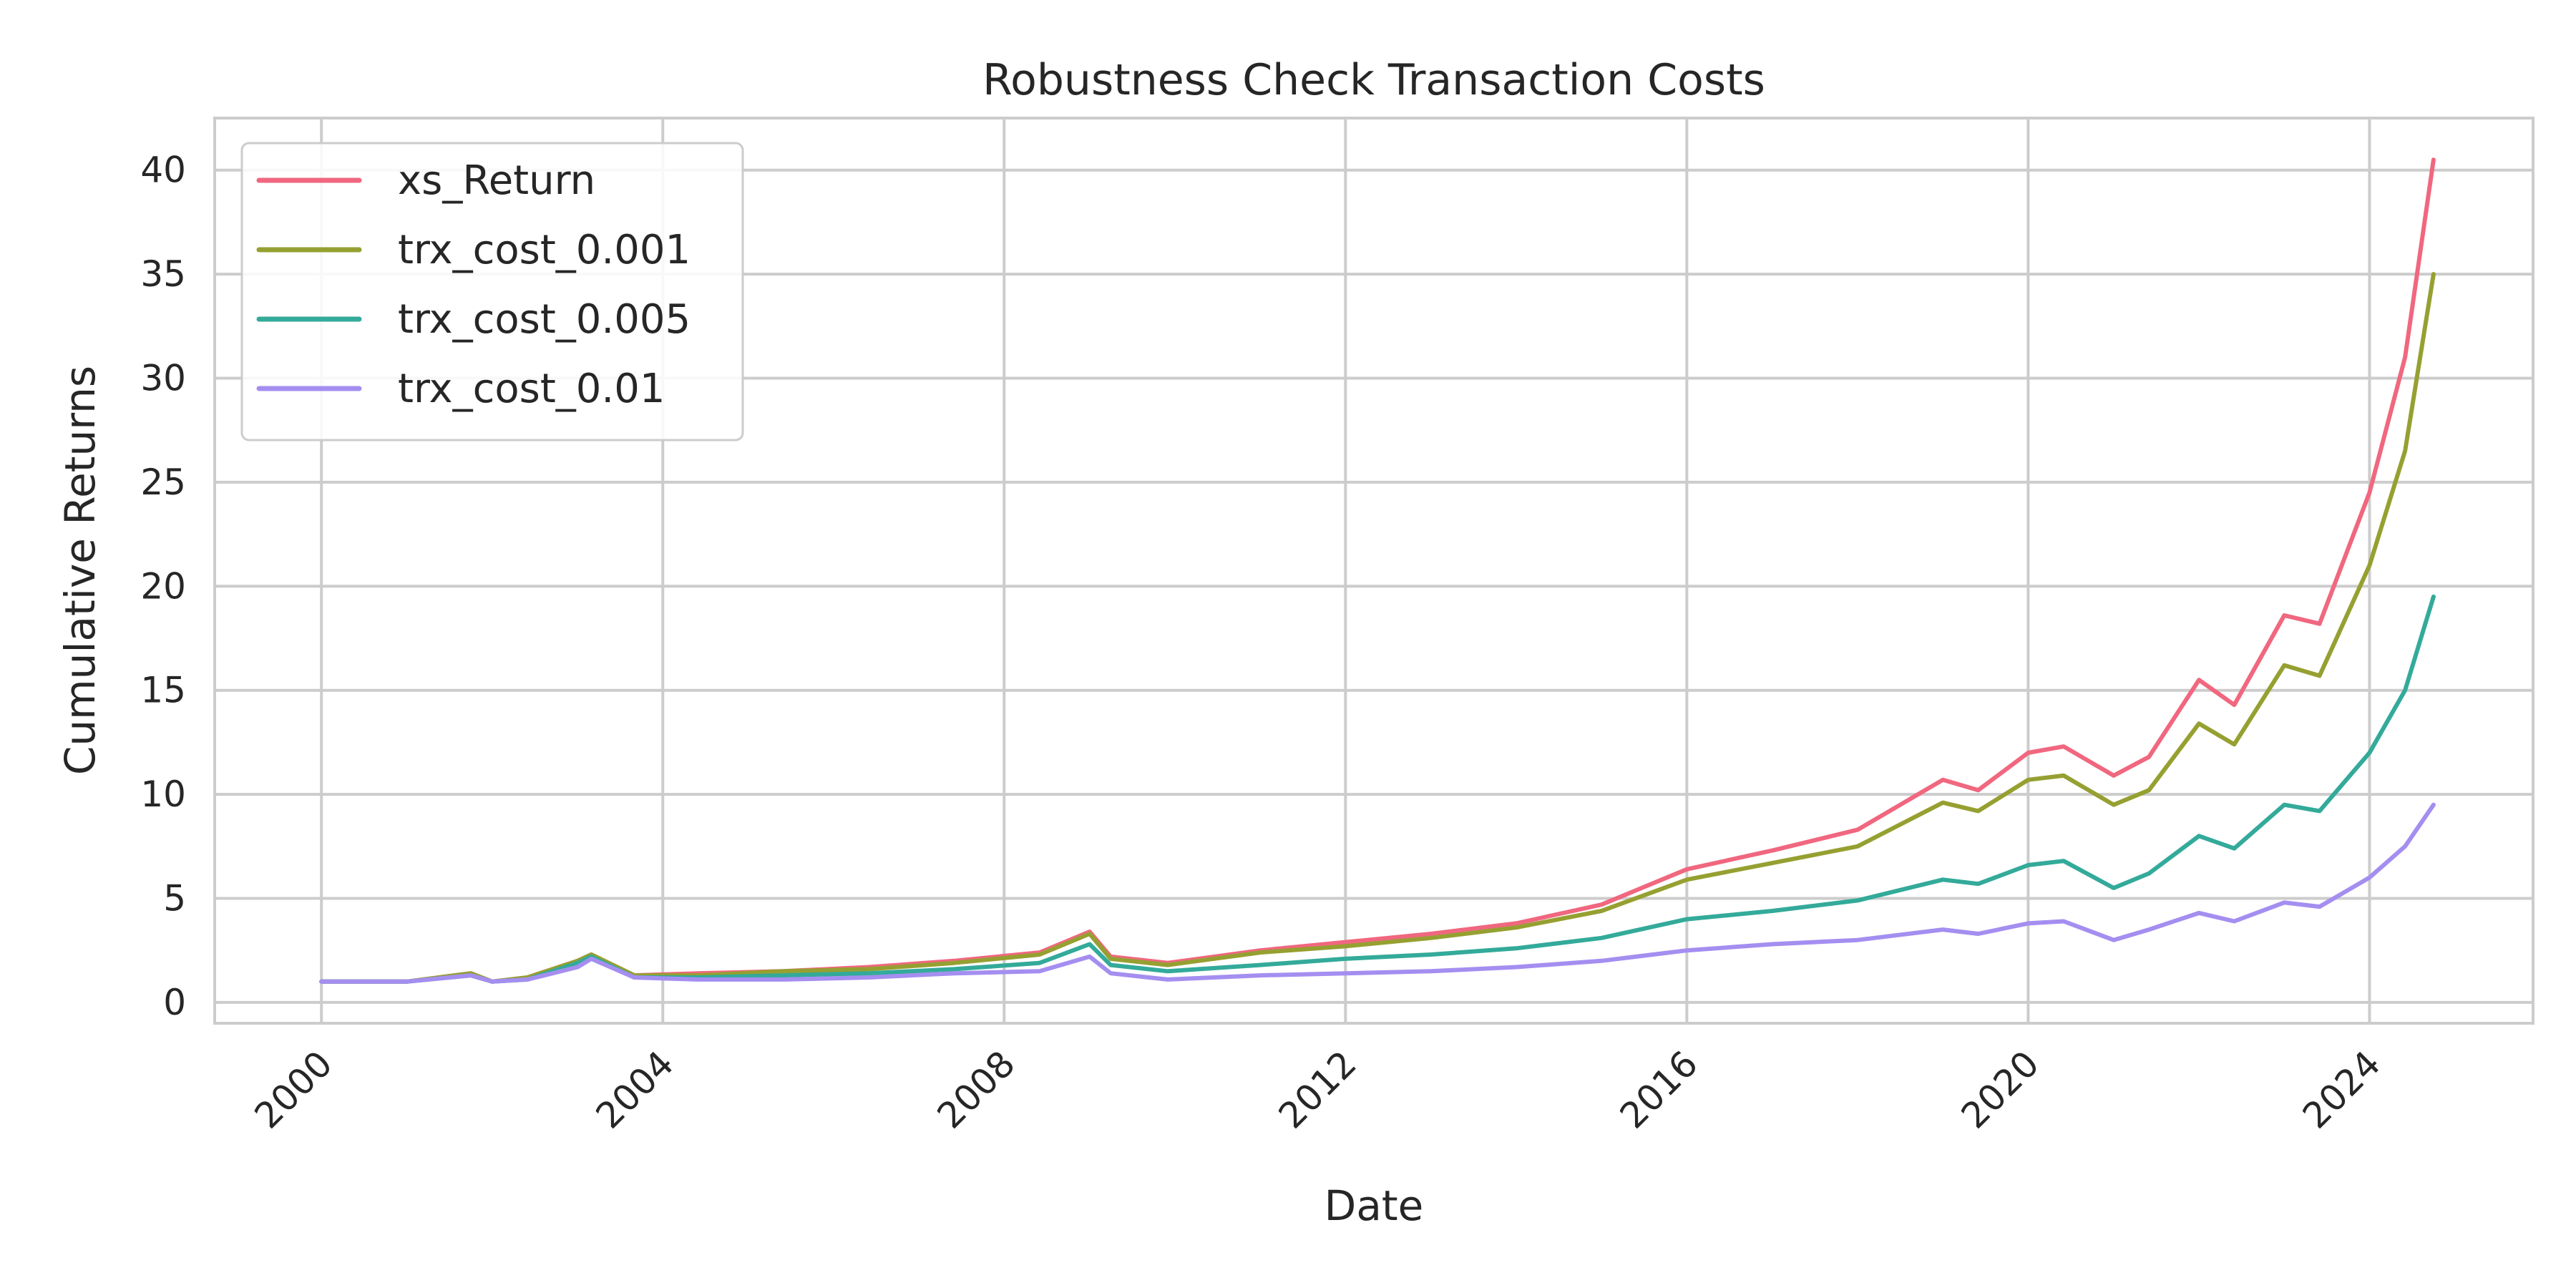 The width and height of the screenshot is (2576, 1288). Describe the element at coordinates (80, 570) in the screenshot. I see `y-axis-title: Cumulative Returns` at that location.